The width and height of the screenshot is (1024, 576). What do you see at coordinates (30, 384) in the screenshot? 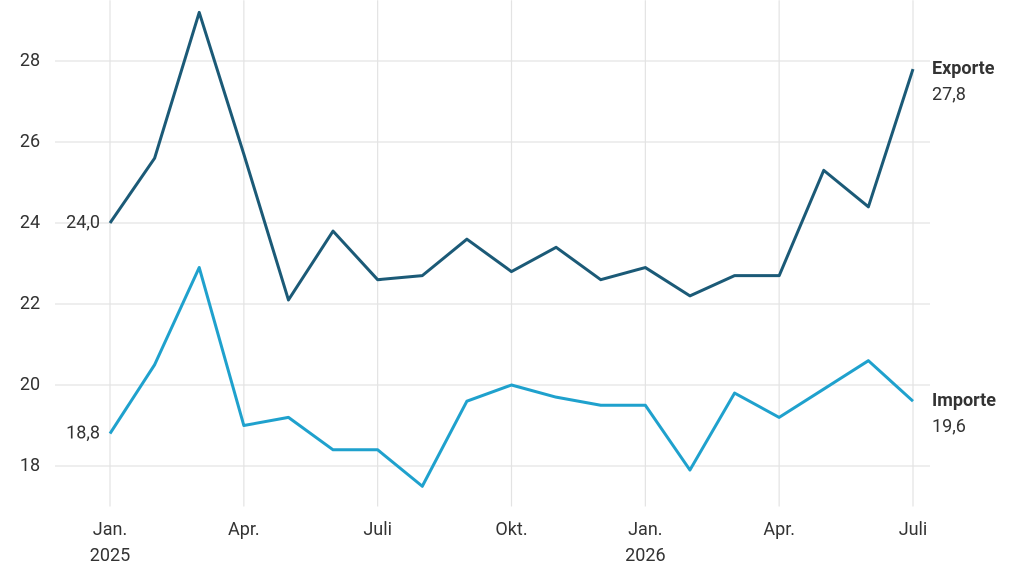
I see `y-tick-label: 20` at bounding box center [30, 384].